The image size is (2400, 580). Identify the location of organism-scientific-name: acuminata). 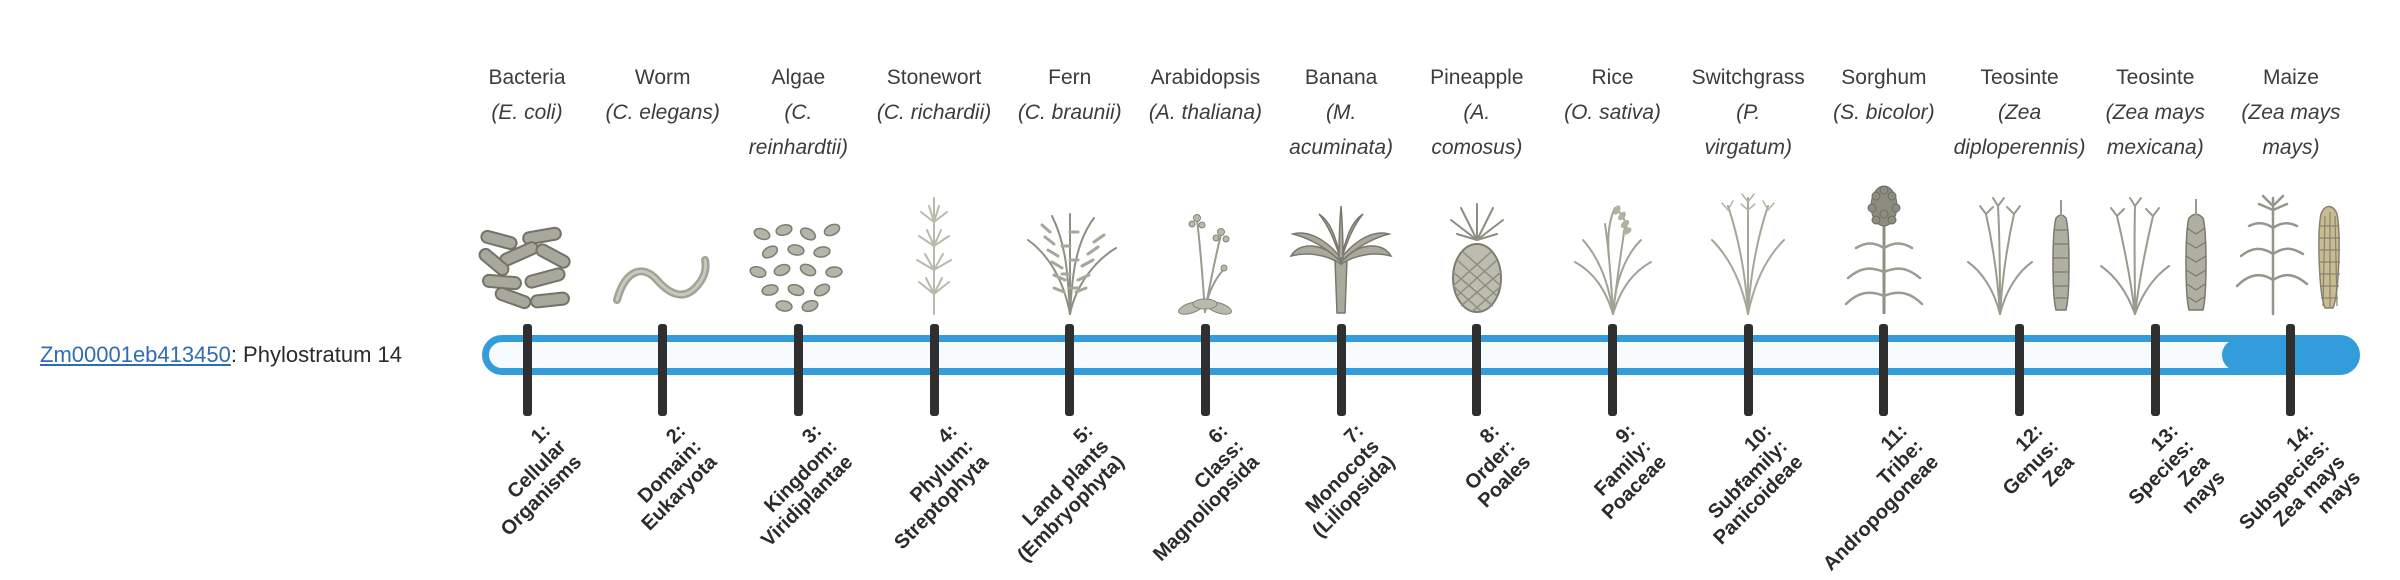
(1341, 147).